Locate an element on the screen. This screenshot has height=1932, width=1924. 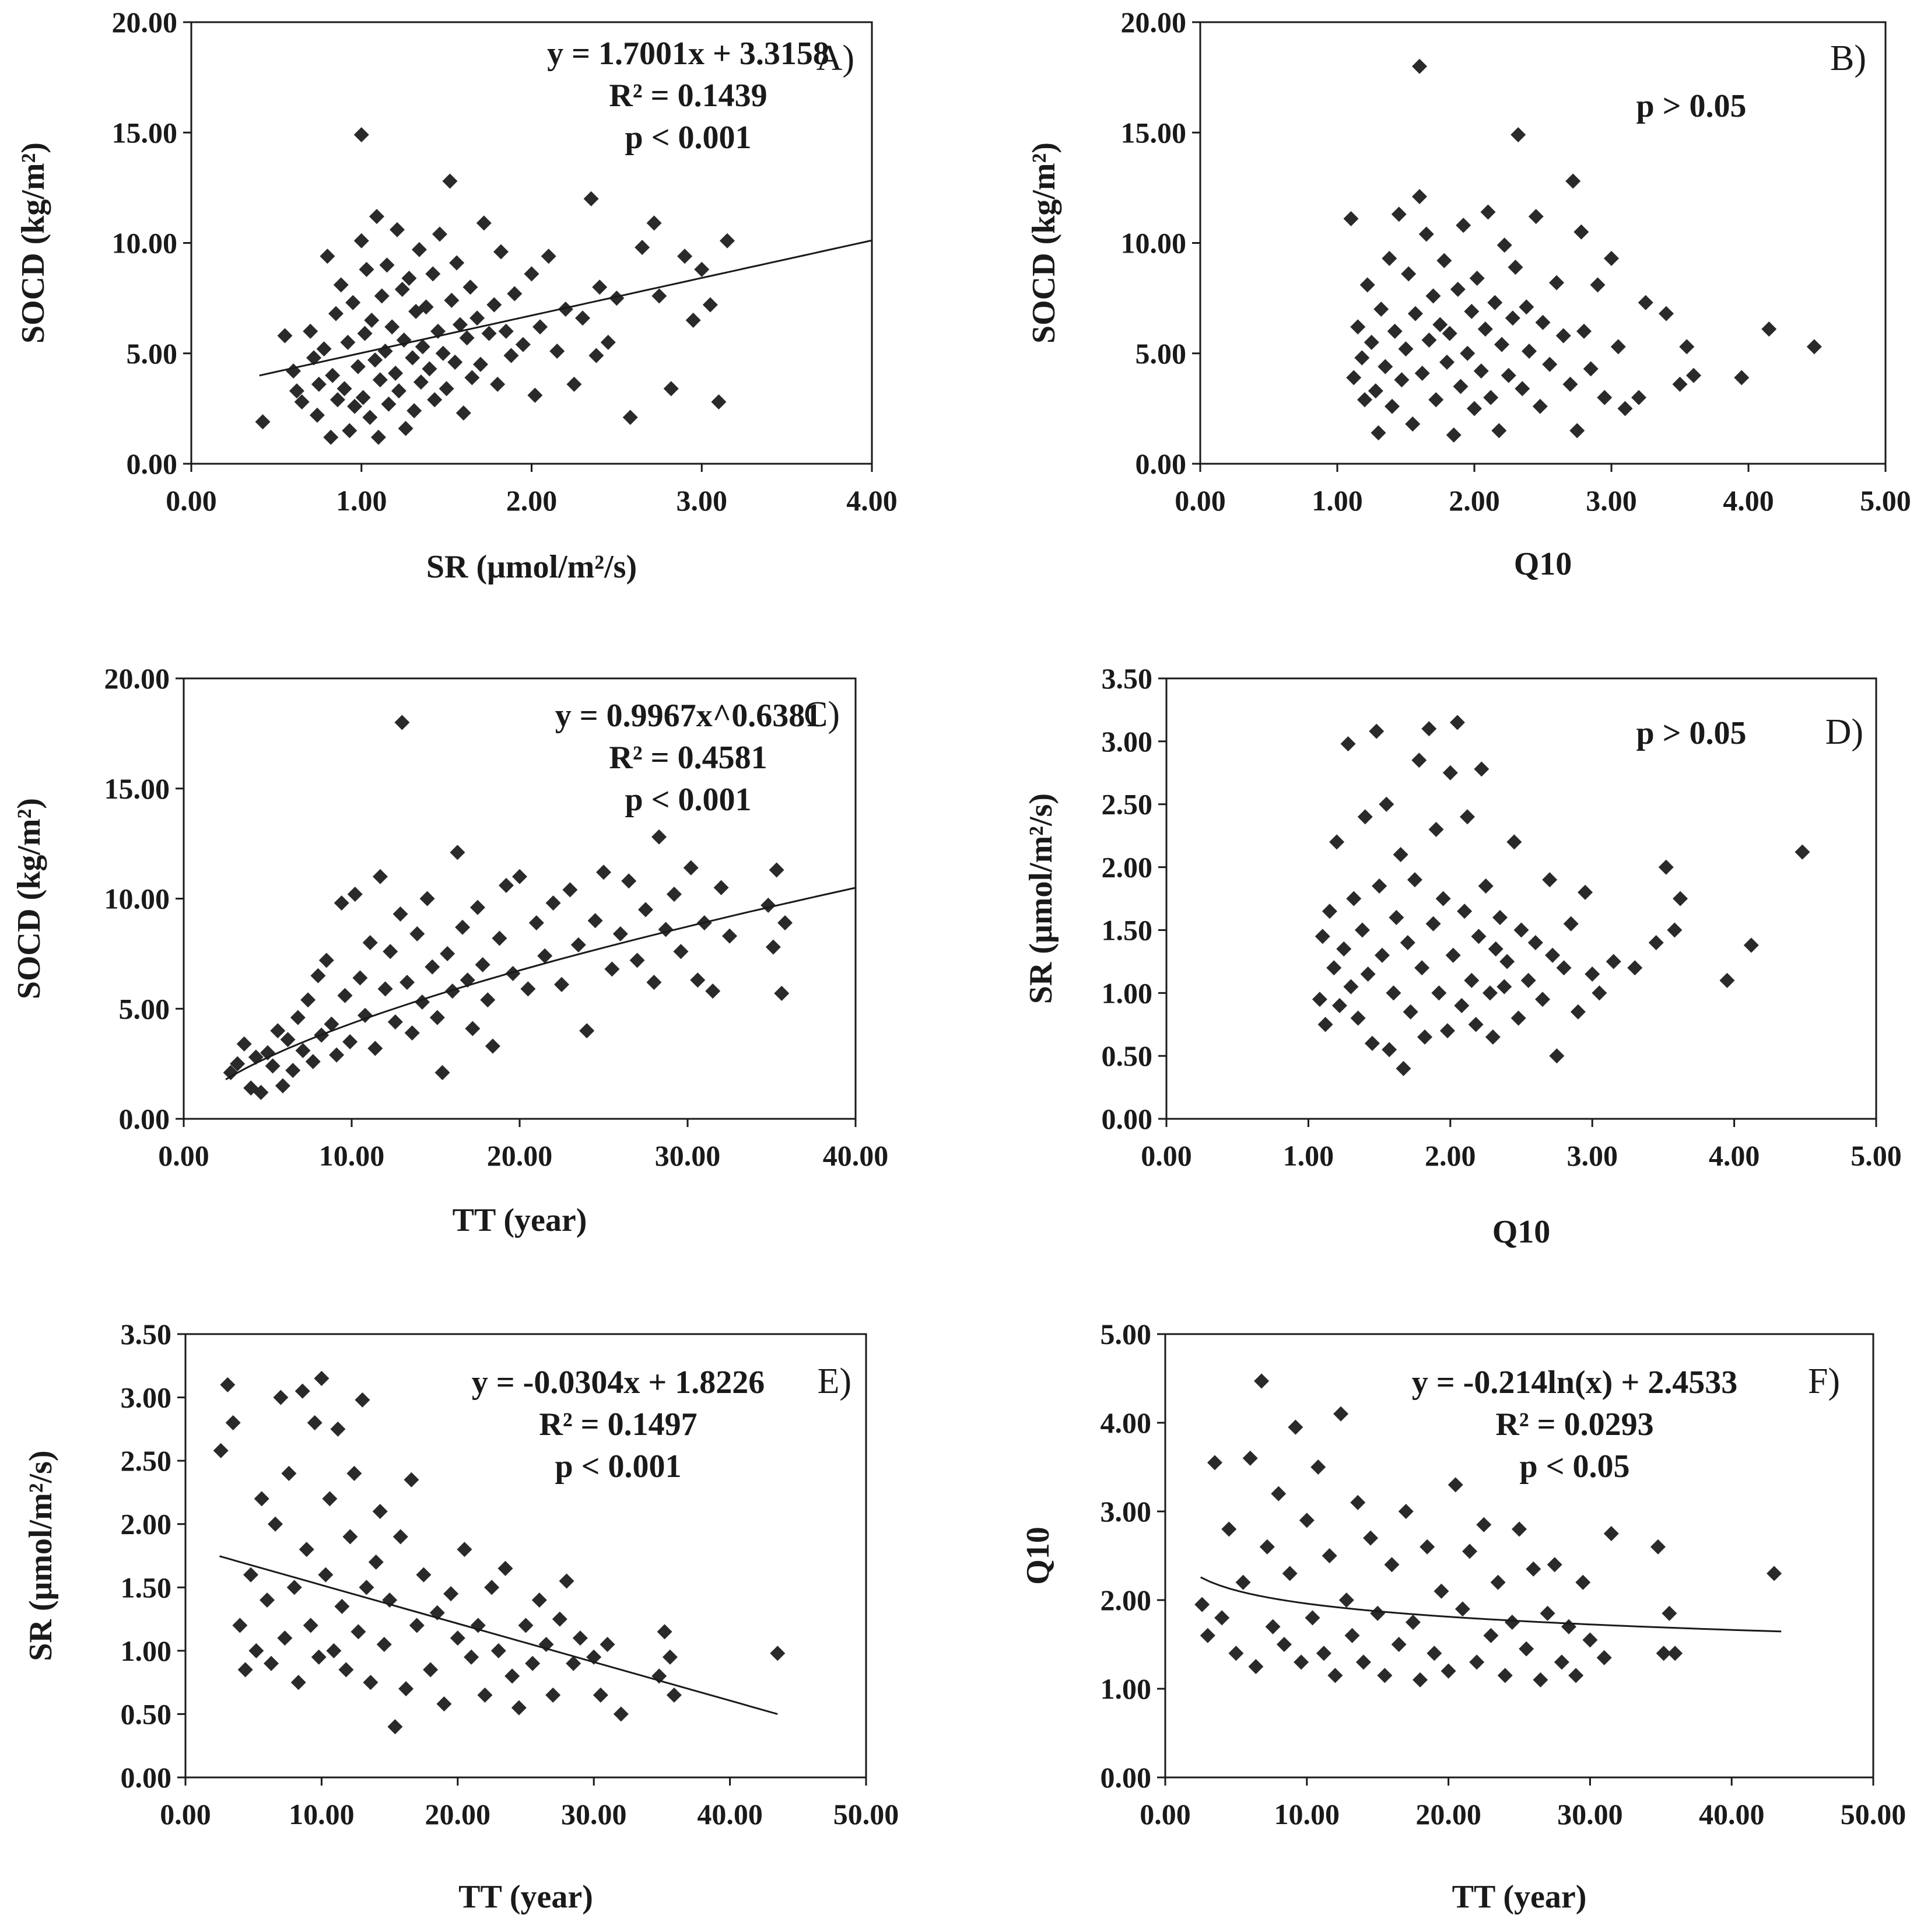
x-axis-label: Q10 is located at coordinates (1543, 564).